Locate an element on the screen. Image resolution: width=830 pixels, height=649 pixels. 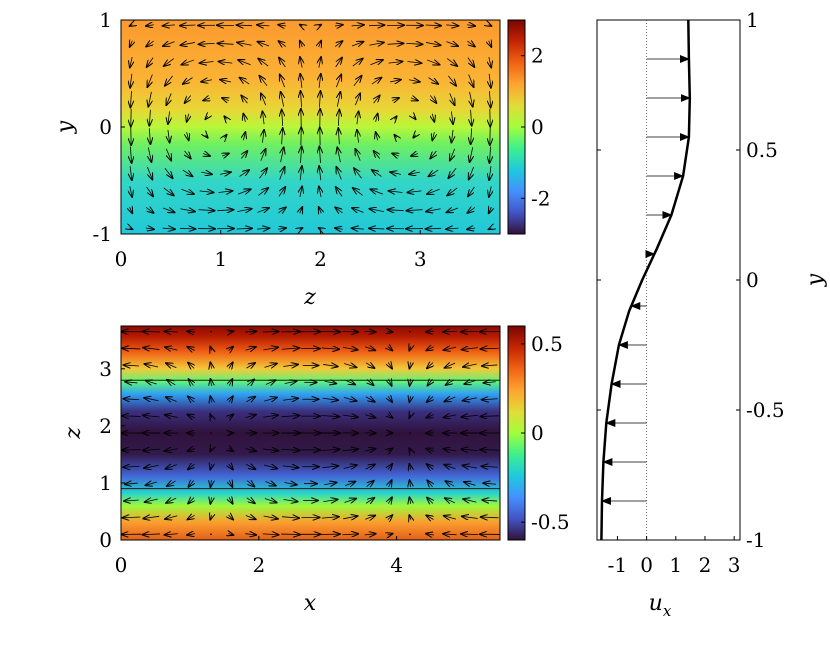
profile-y-tick-label: -1 is located at coordinates (755, 540).